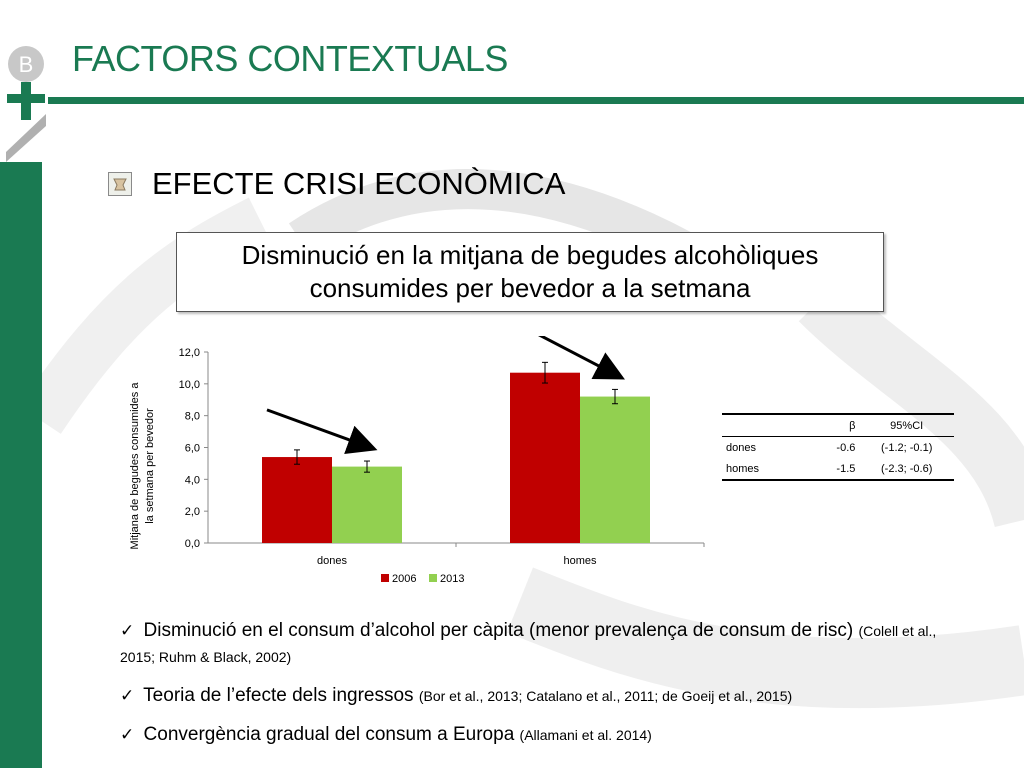 Image resolution: width=1024 pixels, height=768 pixels. What do you see at coordinates (404, 579) in the screenshot?
I see `legend-label-2006: 2006` at bounding box center [404, 579].